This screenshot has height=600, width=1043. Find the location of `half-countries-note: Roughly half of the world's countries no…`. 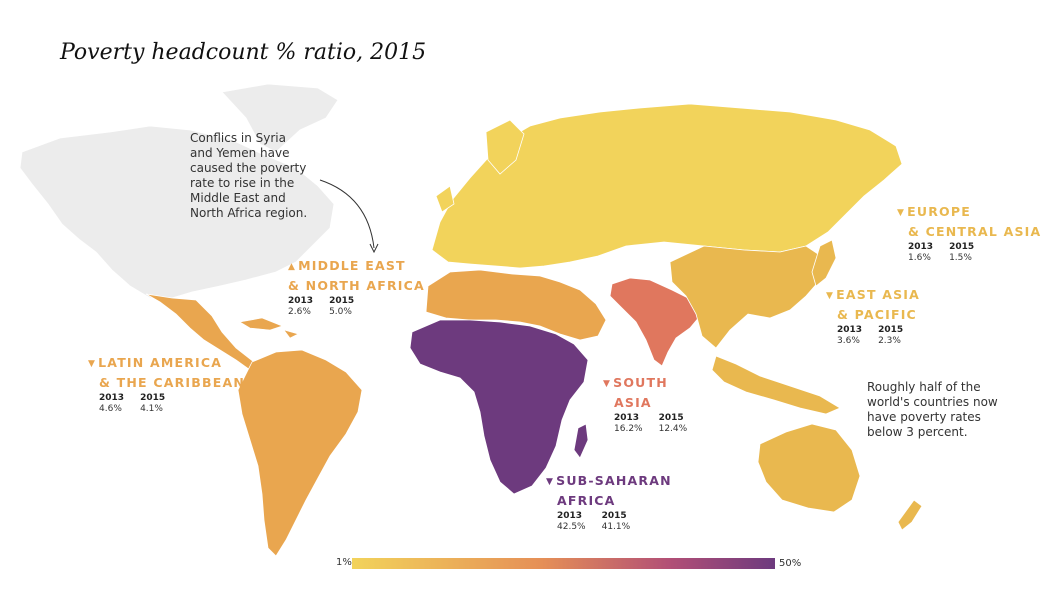

half-countries-note: Roughly half of the world's countries no… is located at coordinates (932, 410).